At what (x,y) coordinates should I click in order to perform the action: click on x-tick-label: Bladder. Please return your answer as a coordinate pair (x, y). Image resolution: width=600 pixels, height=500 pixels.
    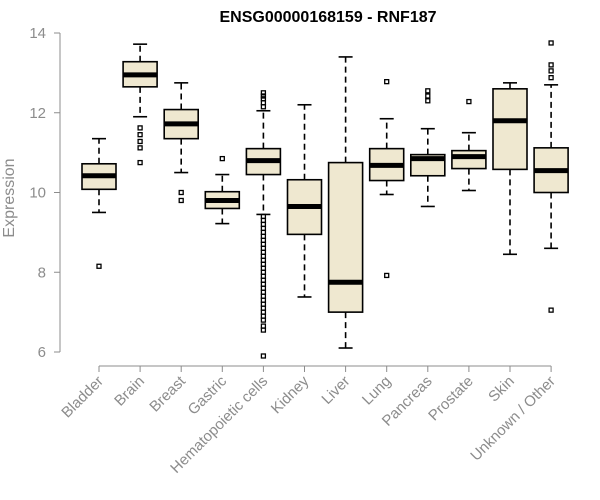
    Looking at the image, I should click on (82, 397).